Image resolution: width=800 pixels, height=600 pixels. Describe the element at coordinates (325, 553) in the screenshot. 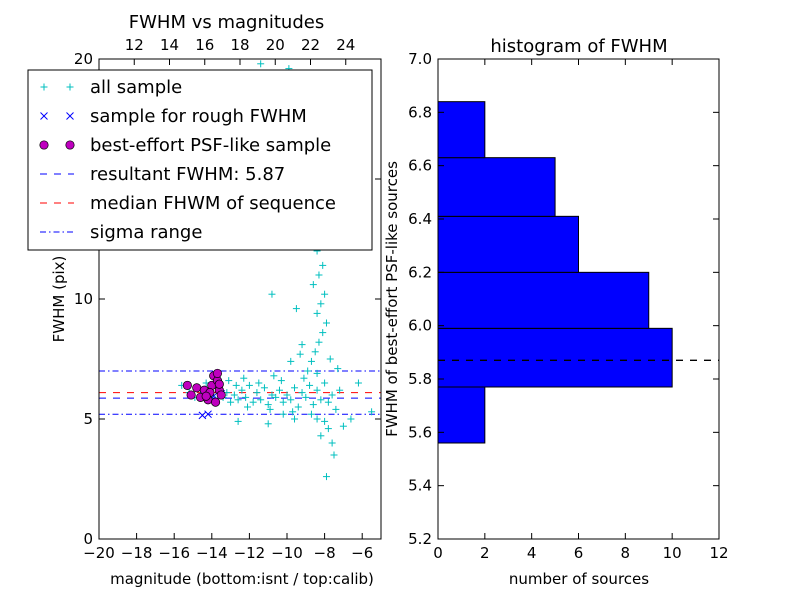

I see `x-tick-label: −8` at that location.